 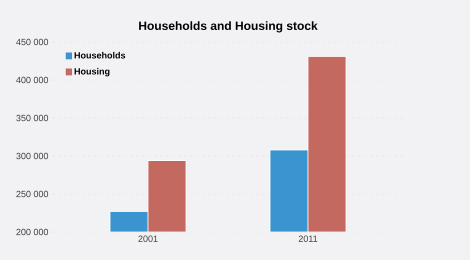 I want to click on y-tick-label: 400 000, so click(x=32, y=80).